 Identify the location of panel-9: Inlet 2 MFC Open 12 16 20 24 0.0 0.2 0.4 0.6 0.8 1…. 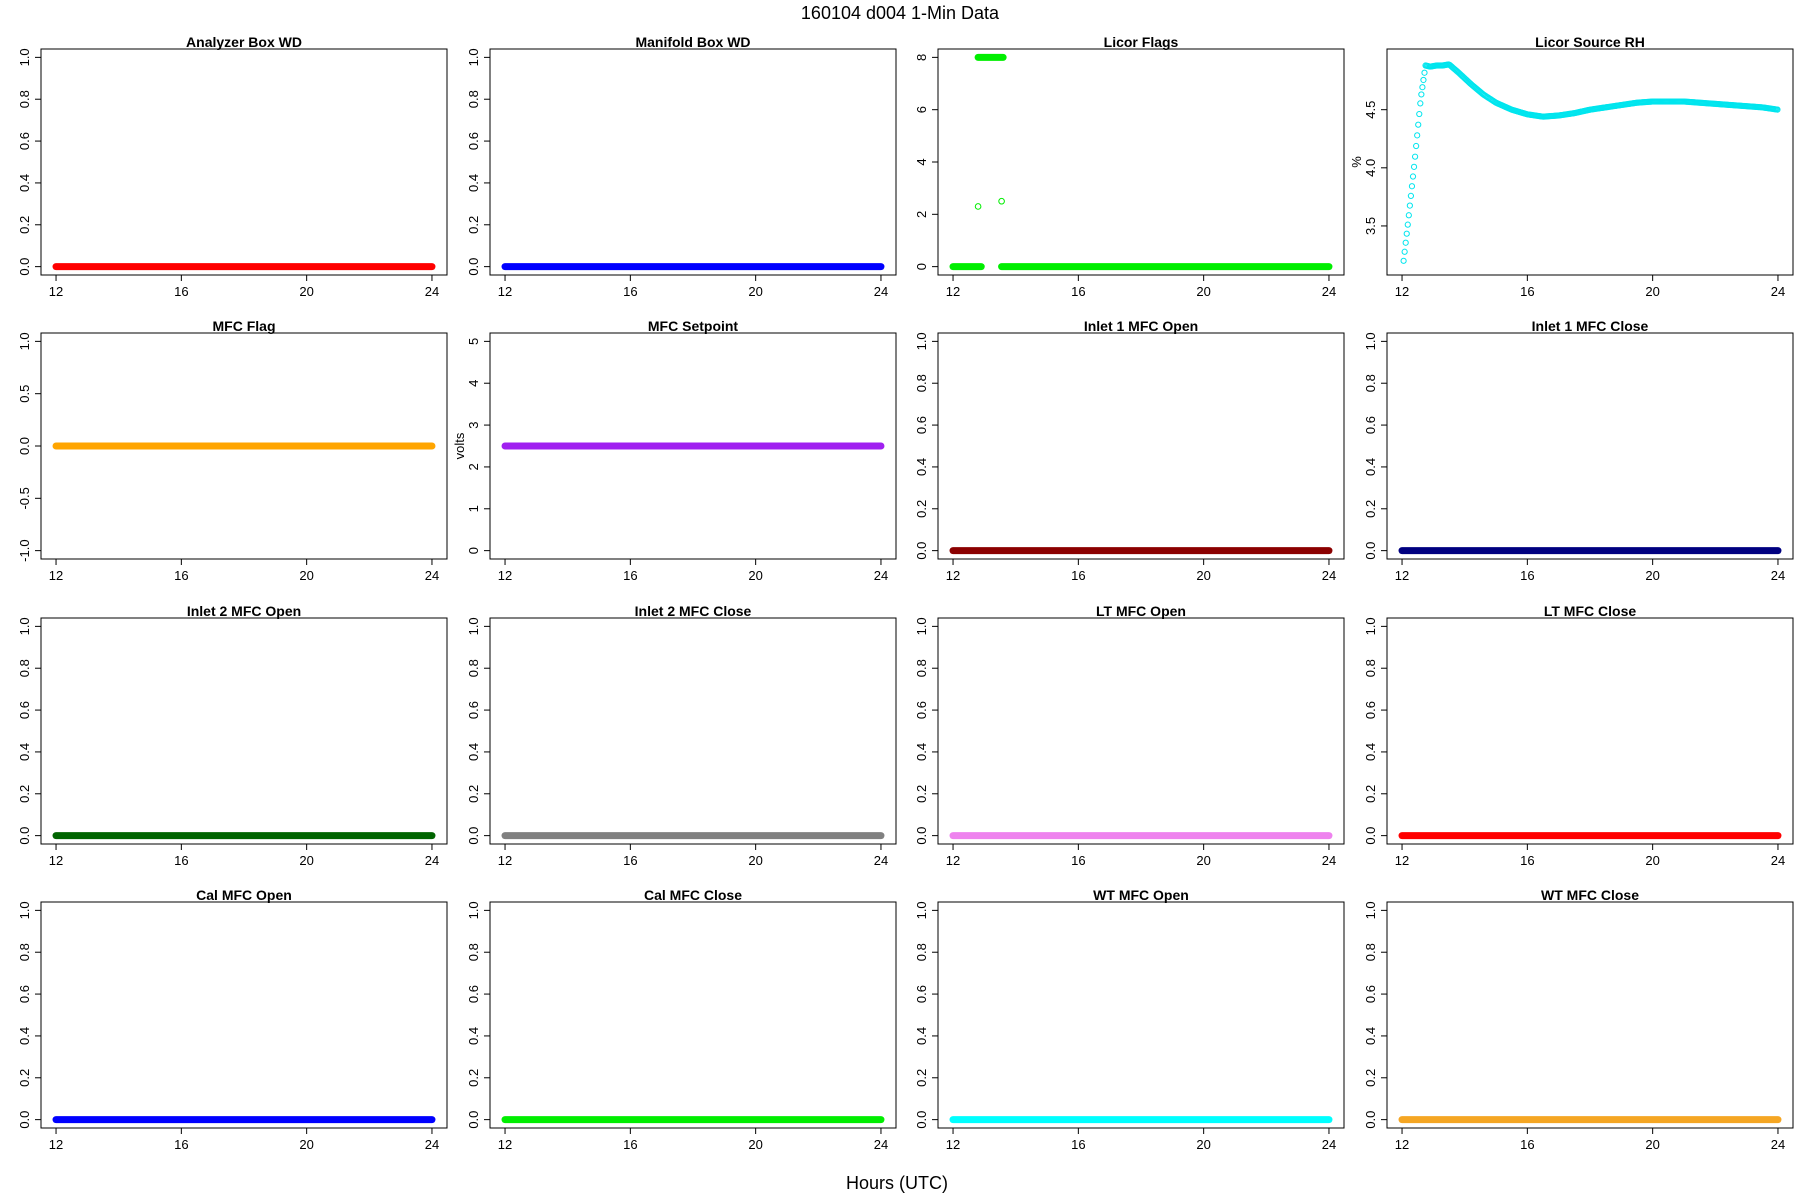
(232, 735).